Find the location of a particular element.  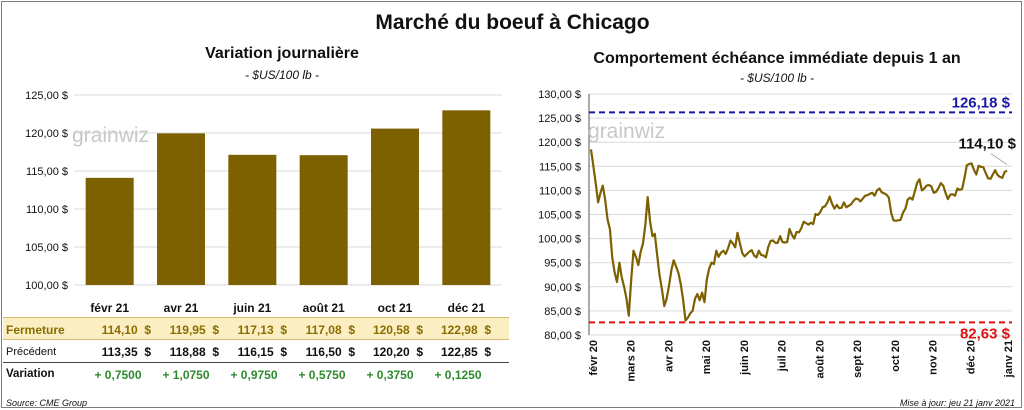

last-price-label: 114,10 $ is located at coordinates (987, 144).